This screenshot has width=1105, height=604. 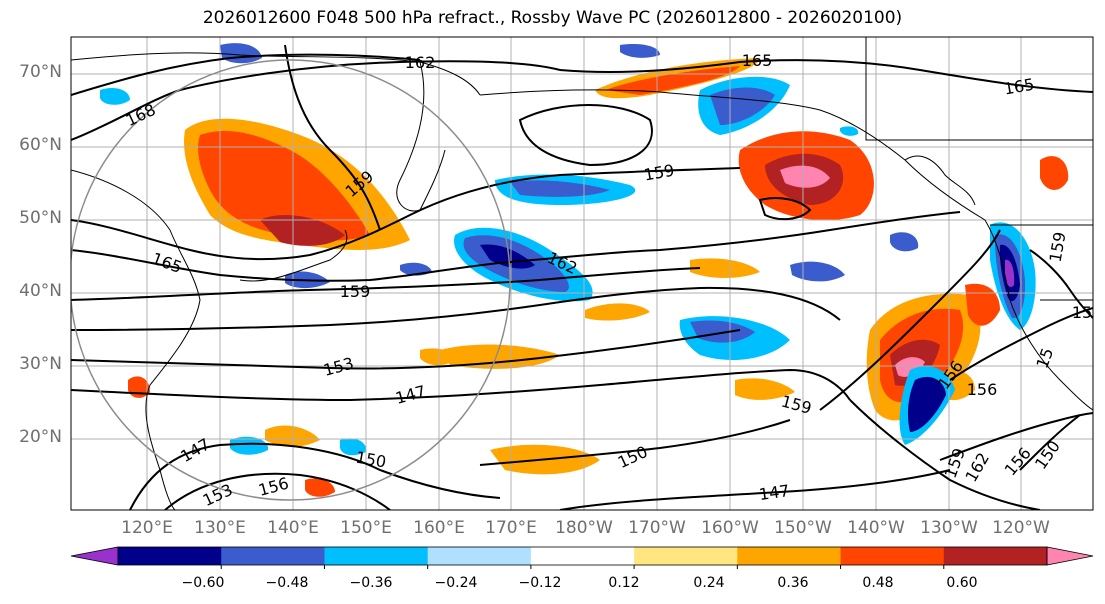 What do you see at coordinates (40, 437) in the screenshot?
I see `lat-label-20n: 20°N` at bounding box center [40, 437].